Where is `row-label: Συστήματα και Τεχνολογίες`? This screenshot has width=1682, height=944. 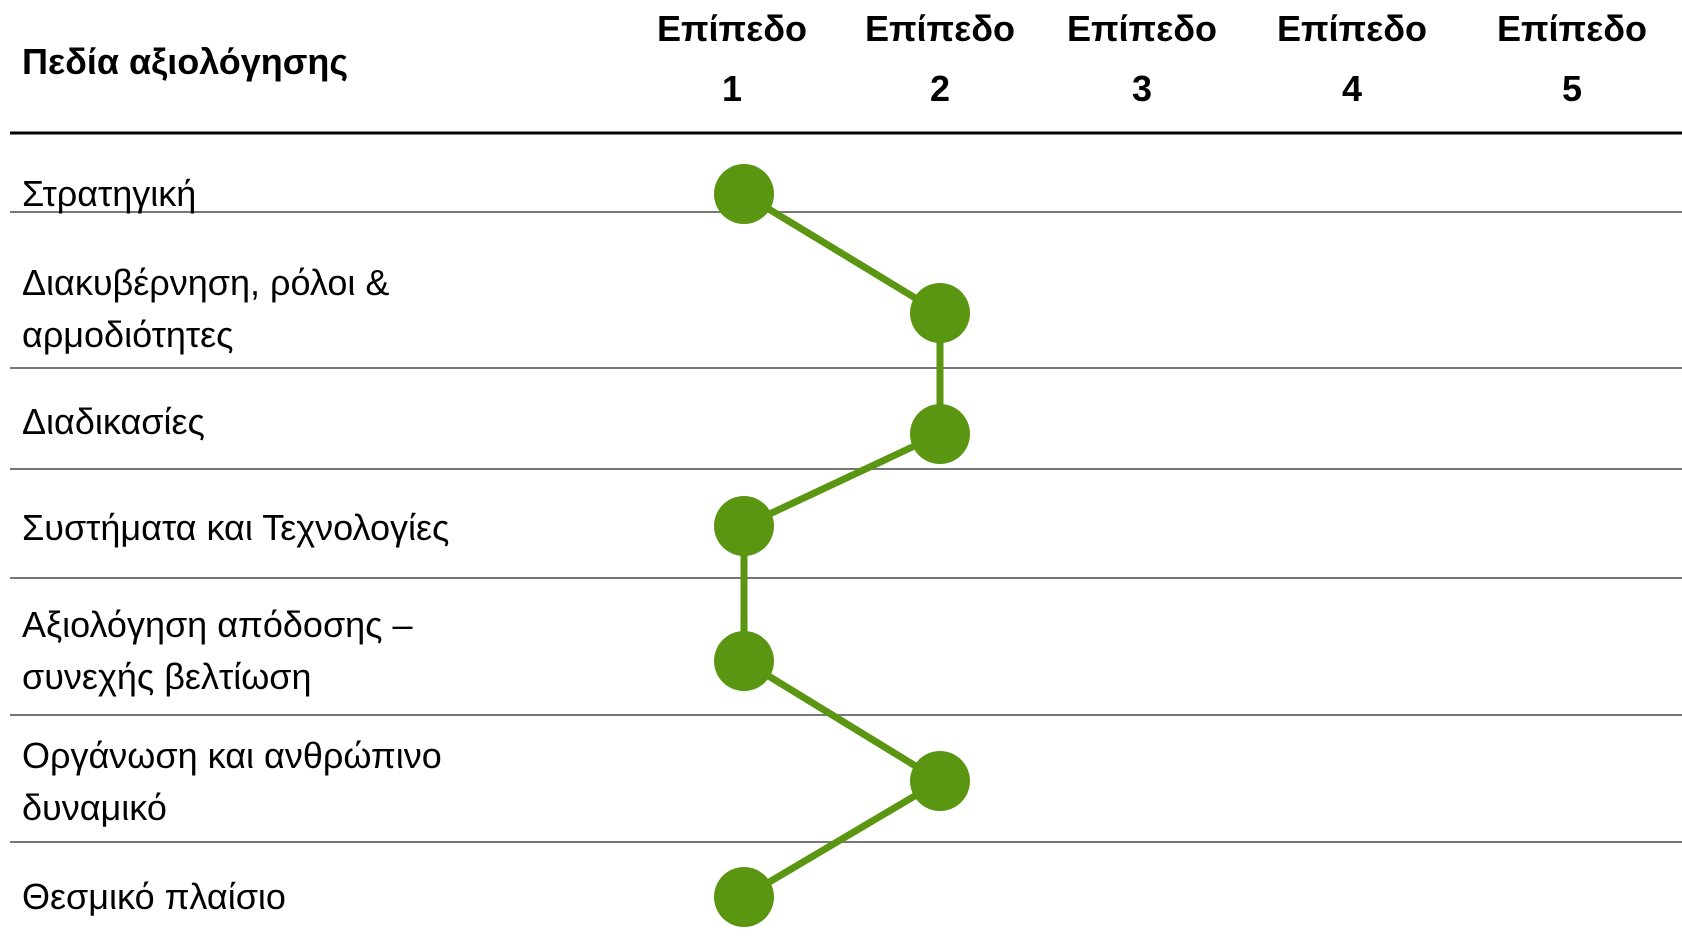 row-label: Συστήματα και Τεχνολογίες is located at coordinates (235, 527).